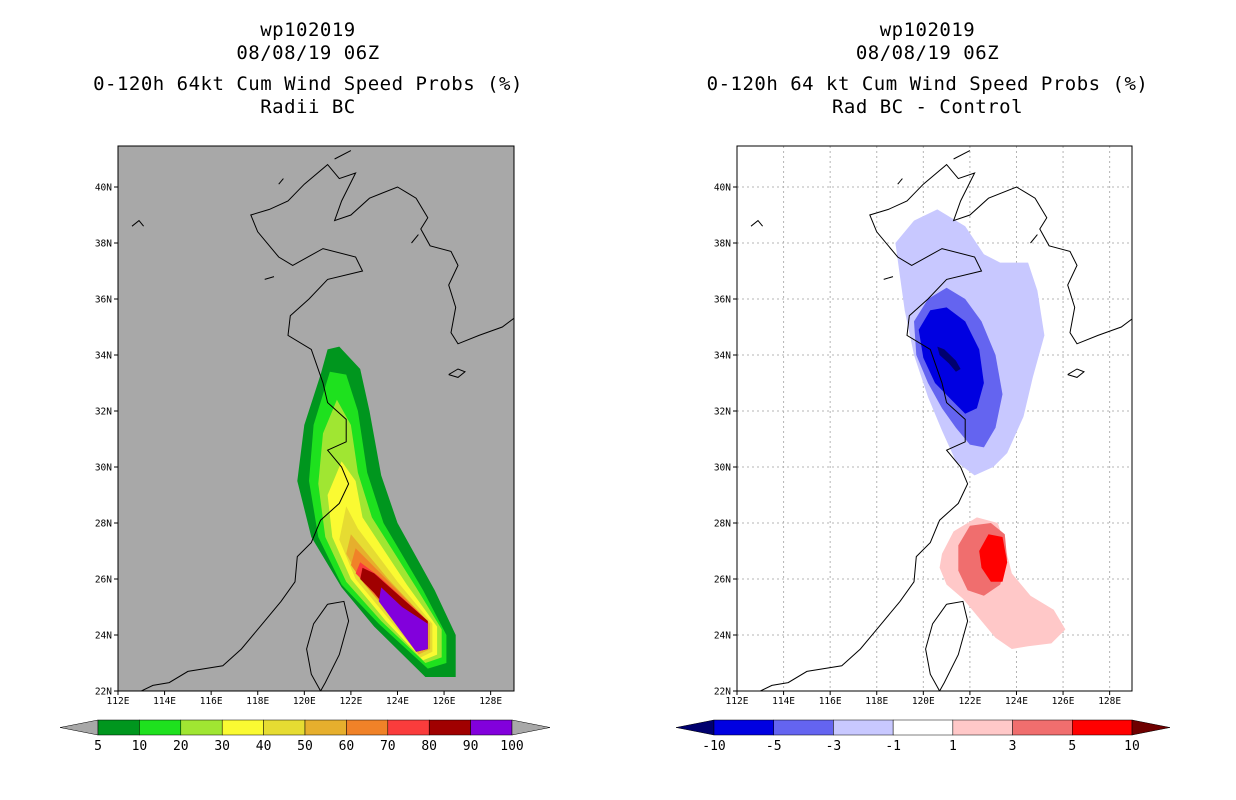 Image resolution: width=1236 pixels, height=800 pixels. What do you see at coordinates (774, 746) in the screenshot?
I see `colorbar-label: -5` at bounding box center [774, 746].